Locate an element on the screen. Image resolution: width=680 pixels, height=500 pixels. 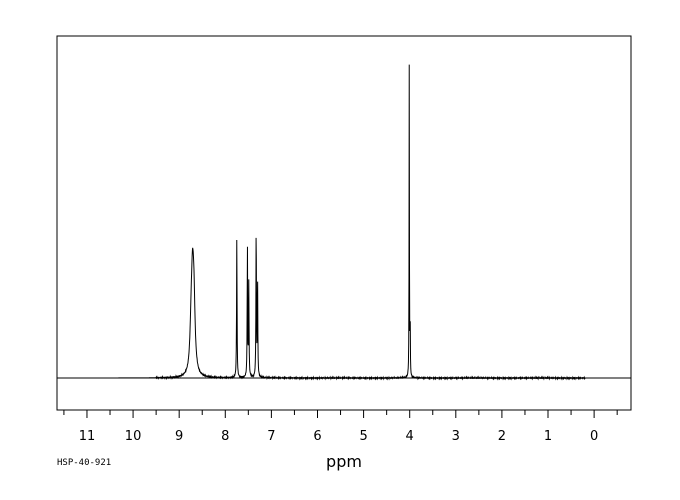
x-tick-label: 5 is located at coordinates (363, 436).